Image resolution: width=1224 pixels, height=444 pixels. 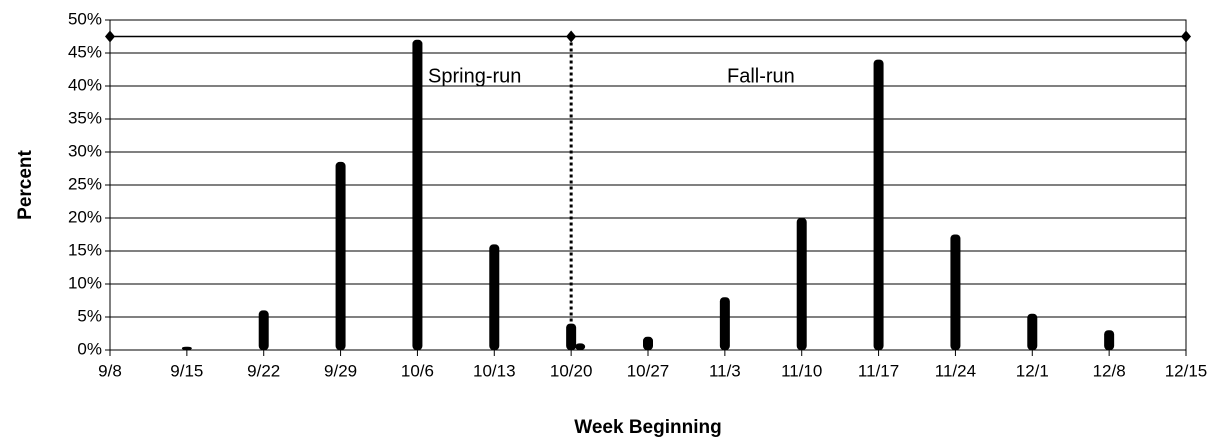 I want to click on y-tick-label: 25%, so click(x=85, y=183).